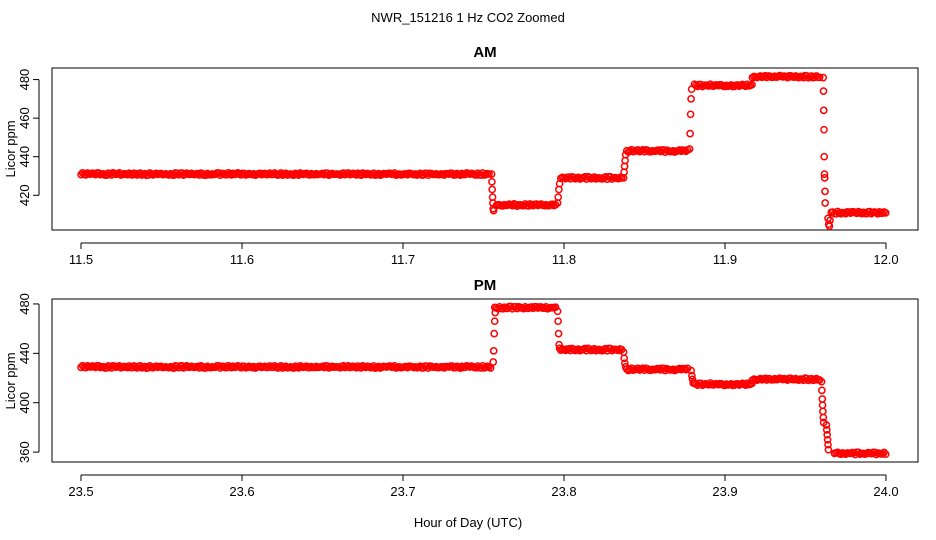 The image size is (936, 540). Describe the element at coordinates (241, 491) in the screenshot. I see `pm-x-tick-label: 23.6` at that location.